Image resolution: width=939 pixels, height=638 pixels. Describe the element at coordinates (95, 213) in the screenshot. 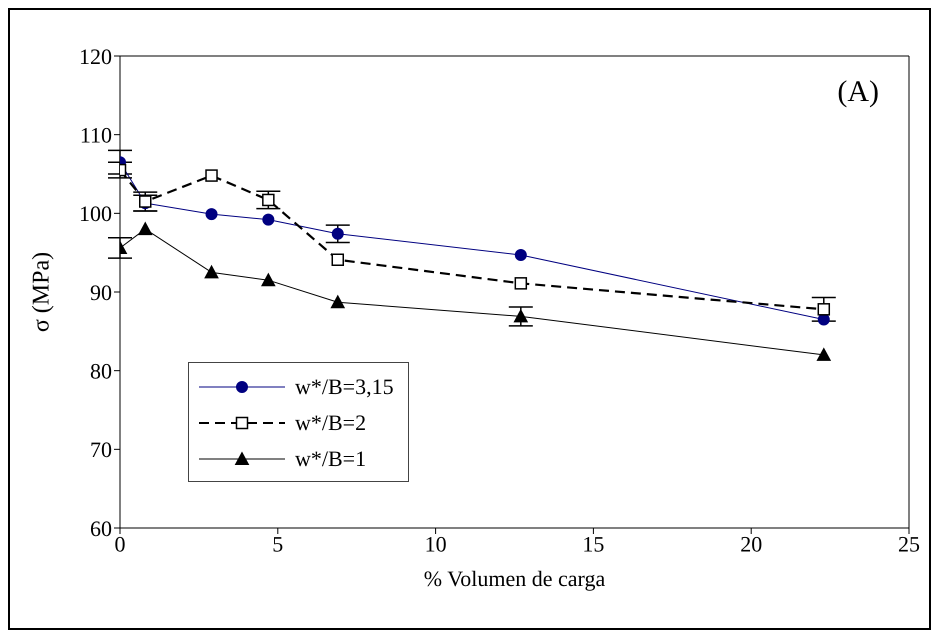

I see `y-tick-label: 100` at that location.